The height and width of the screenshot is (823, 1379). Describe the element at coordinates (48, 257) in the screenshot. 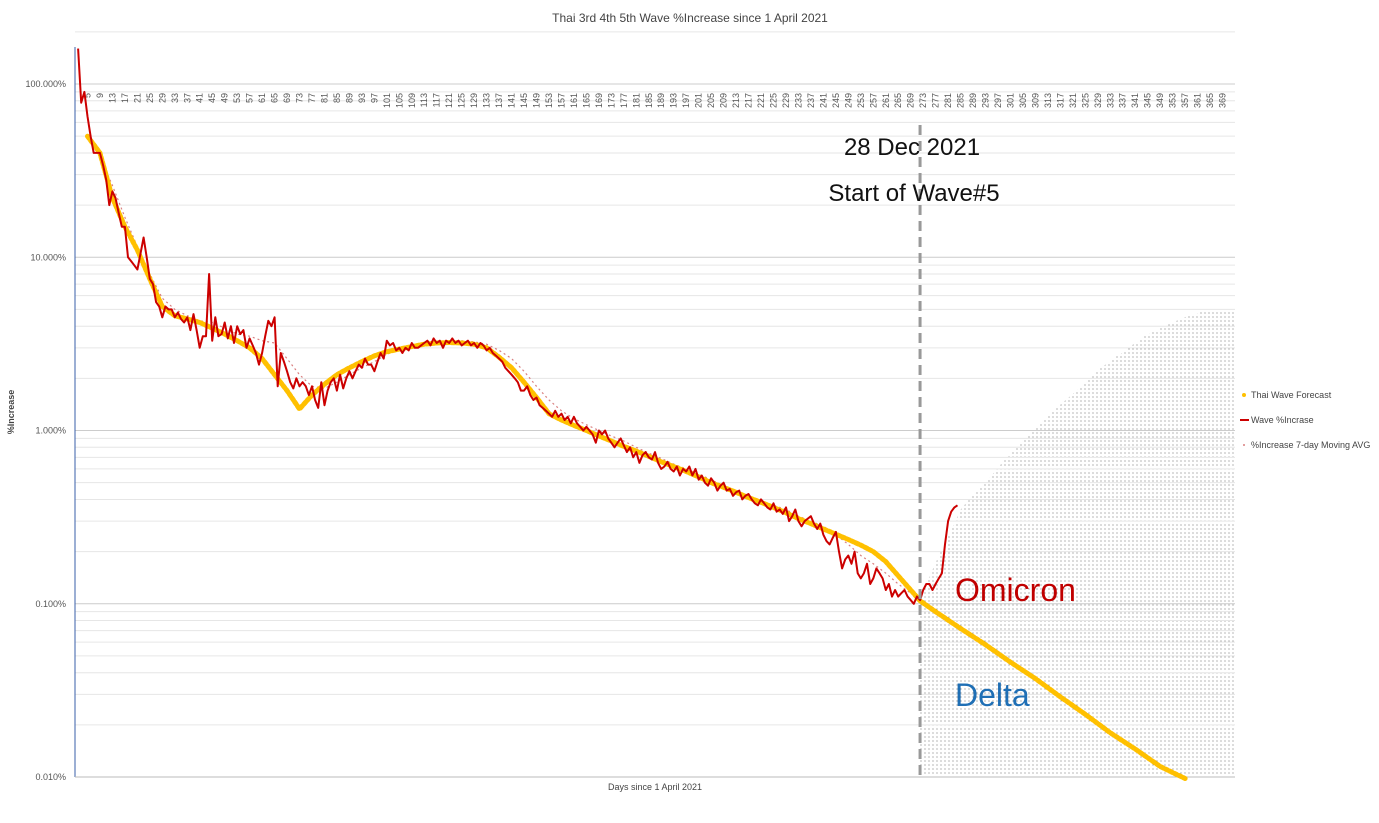

I see `y-tick-label: 10.000%` at that location.